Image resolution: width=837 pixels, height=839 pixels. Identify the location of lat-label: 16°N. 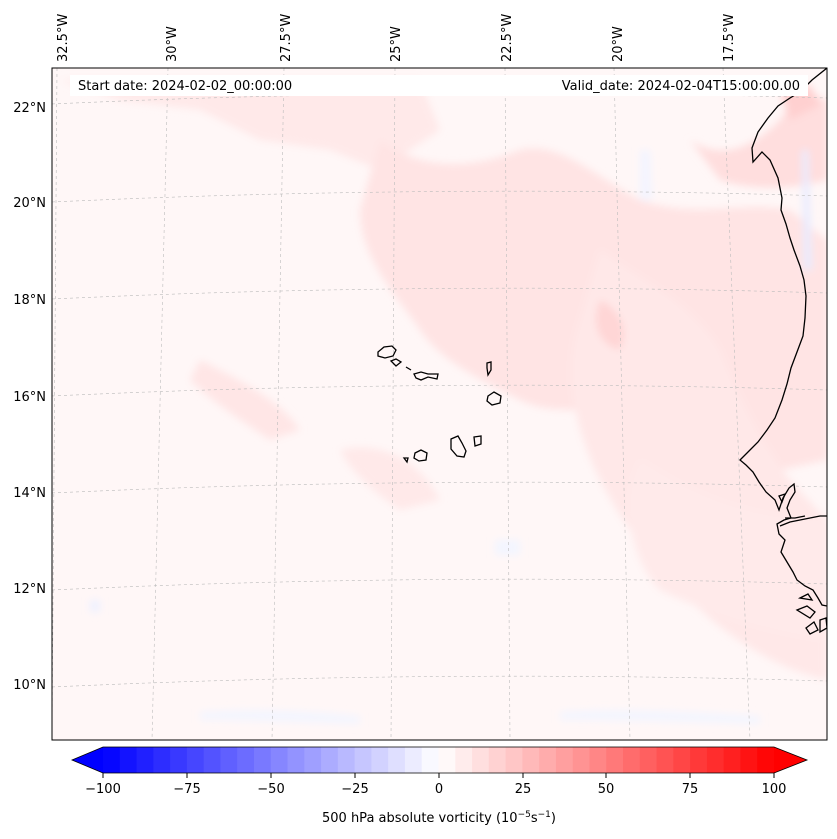
(29, 397).